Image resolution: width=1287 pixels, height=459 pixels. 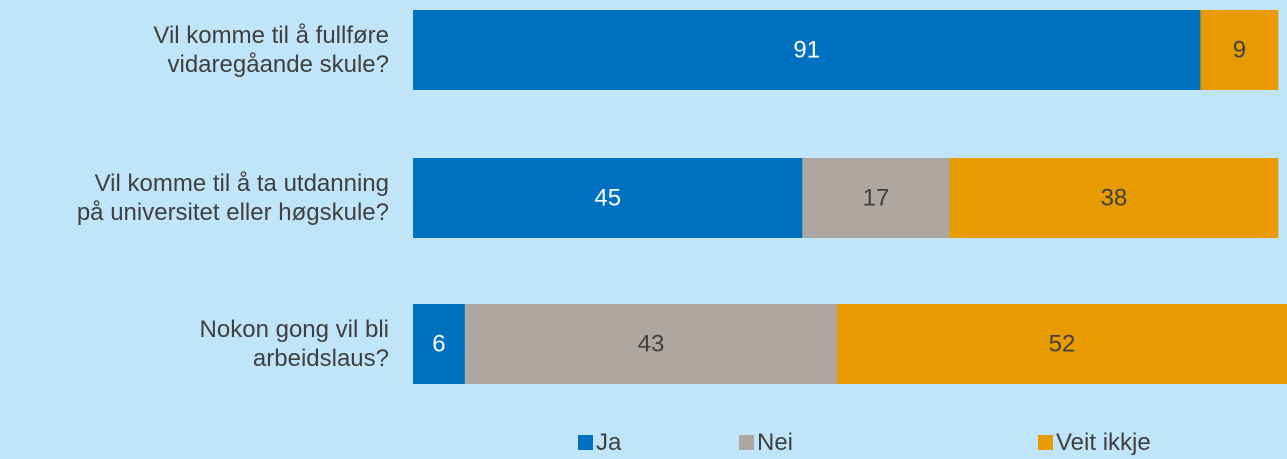 I want to click on data-label: 91, so click(x=806, y=49).